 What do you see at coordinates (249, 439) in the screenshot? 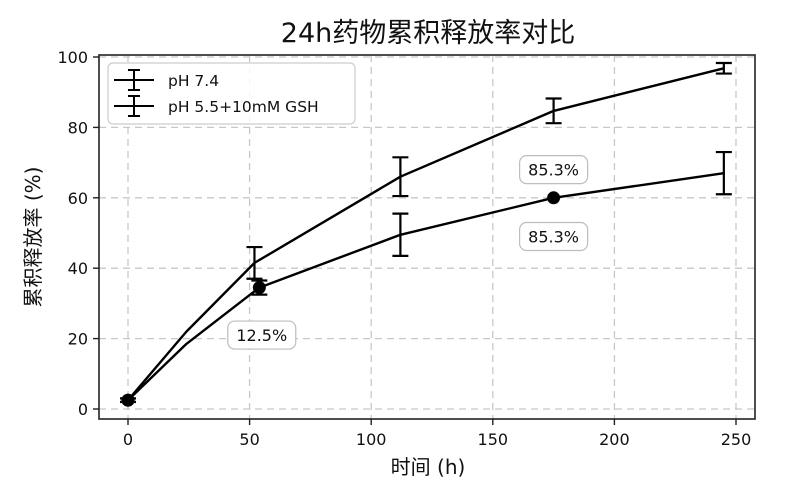
I see `x-tick-label: 50` at bounding box center [249, 439].